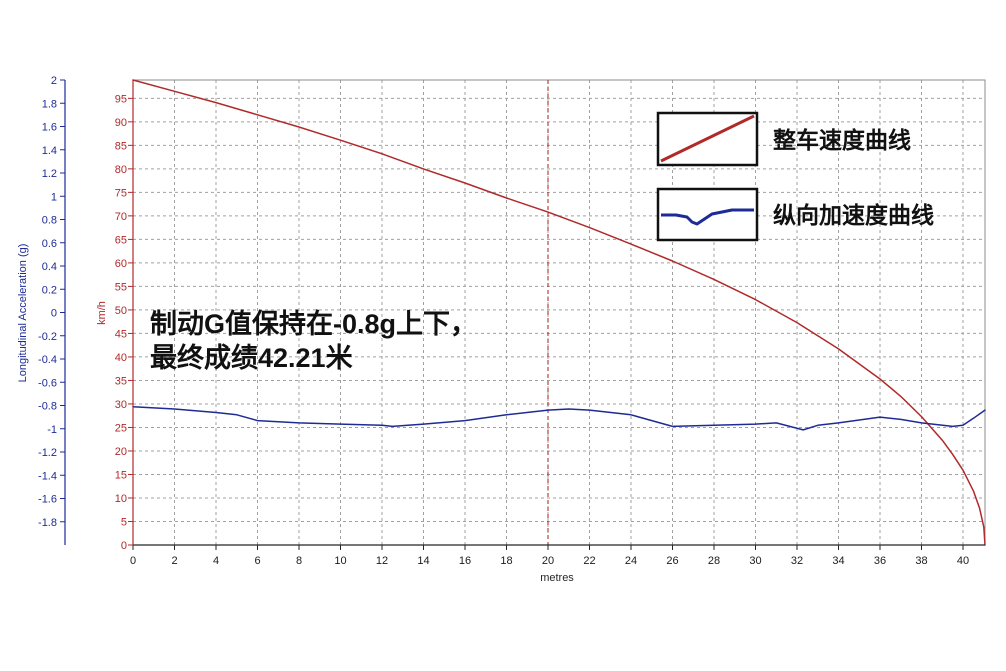 This screenshot has width=1006, height=671. What do you see at coordinates (548, 561) in the screenshot?
I see `x-tick-label: 20` at bounding box center [548, 561].